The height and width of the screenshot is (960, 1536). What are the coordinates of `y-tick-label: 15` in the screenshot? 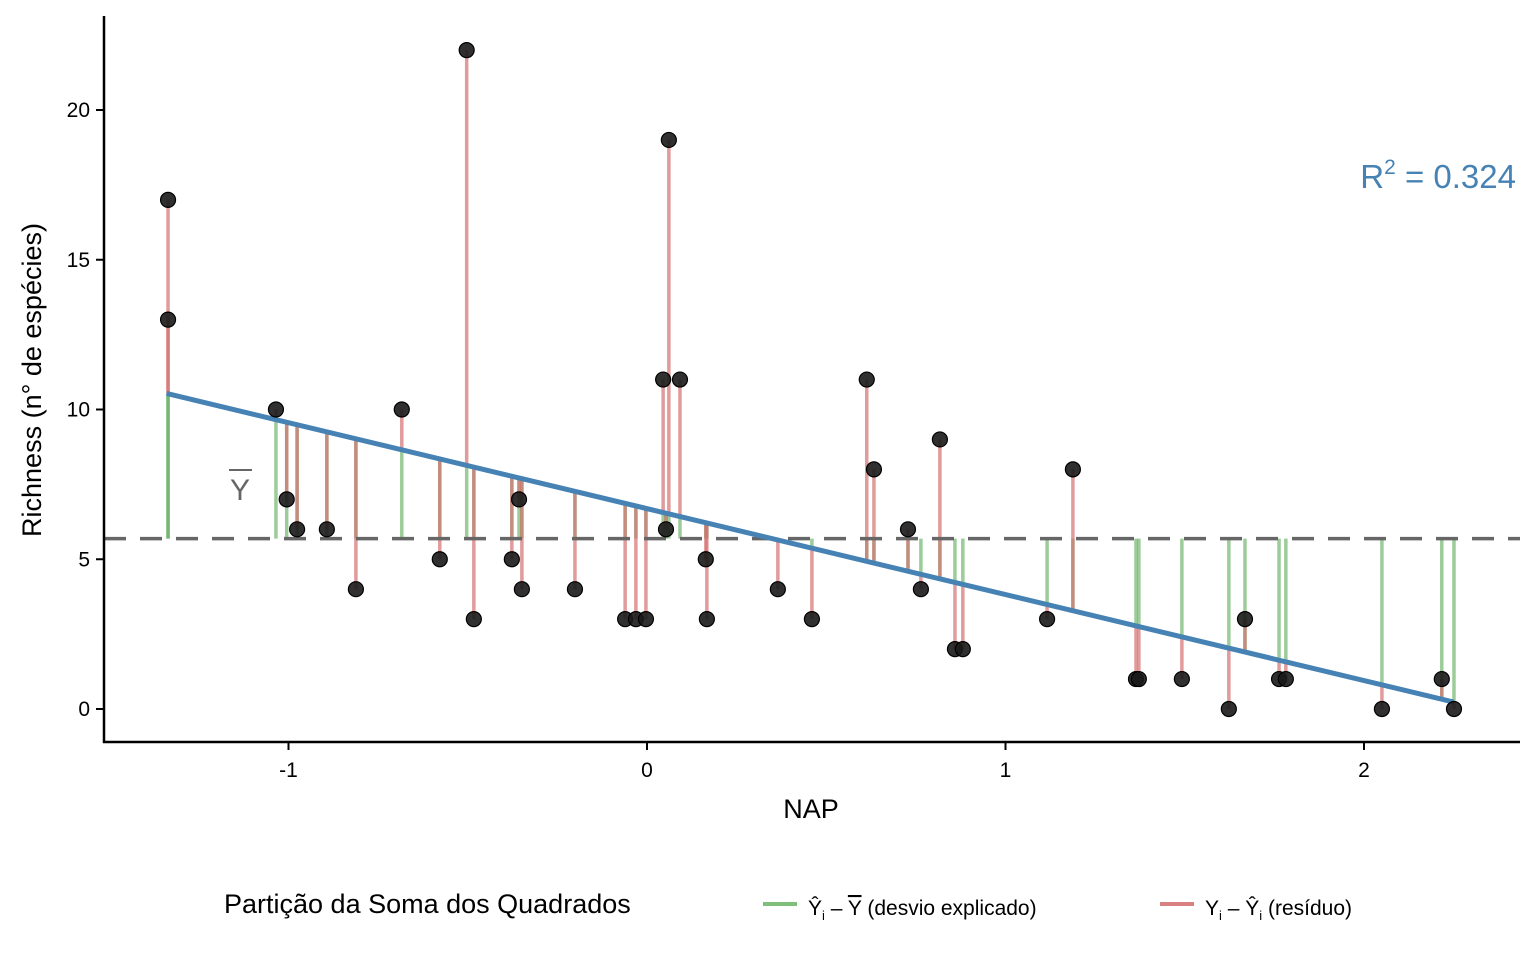 It's located at (78, 260).